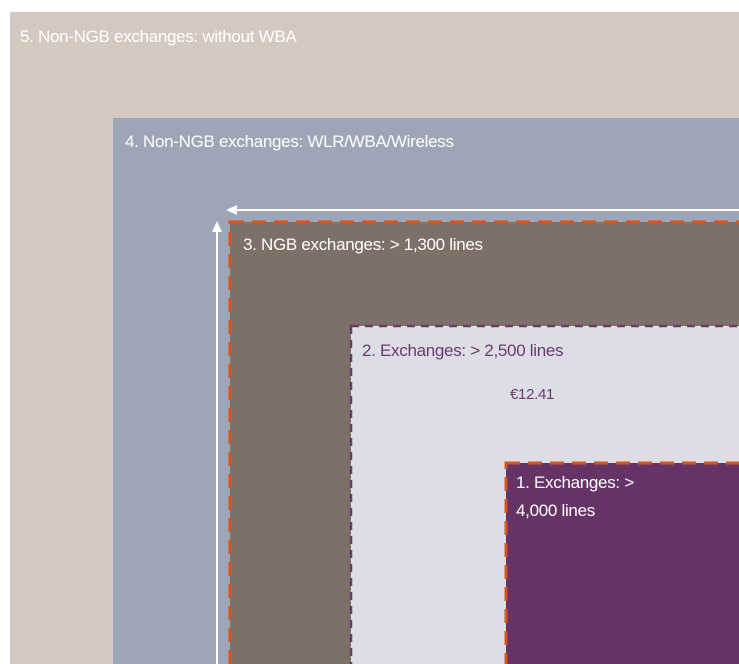 This screenshot has height=664, width=739. What do you see at coordinates (575, 482) in the screenshot?
I see `box-1-label-line: 1. Exchanges: >` at bounding box center [575, 482].